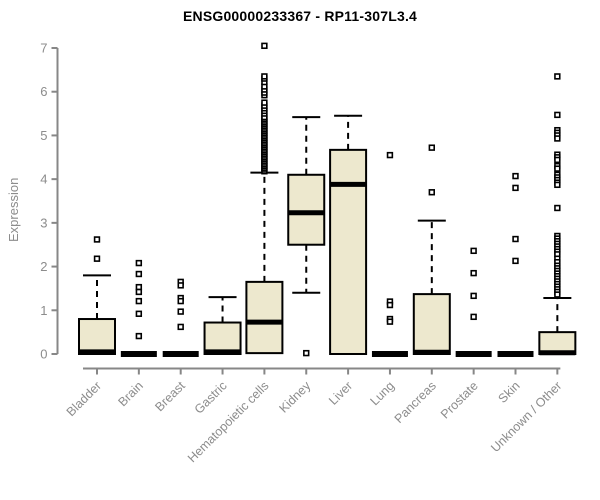  I want to click on x-tick-label-kidney: Kidney, so click(294, 396).